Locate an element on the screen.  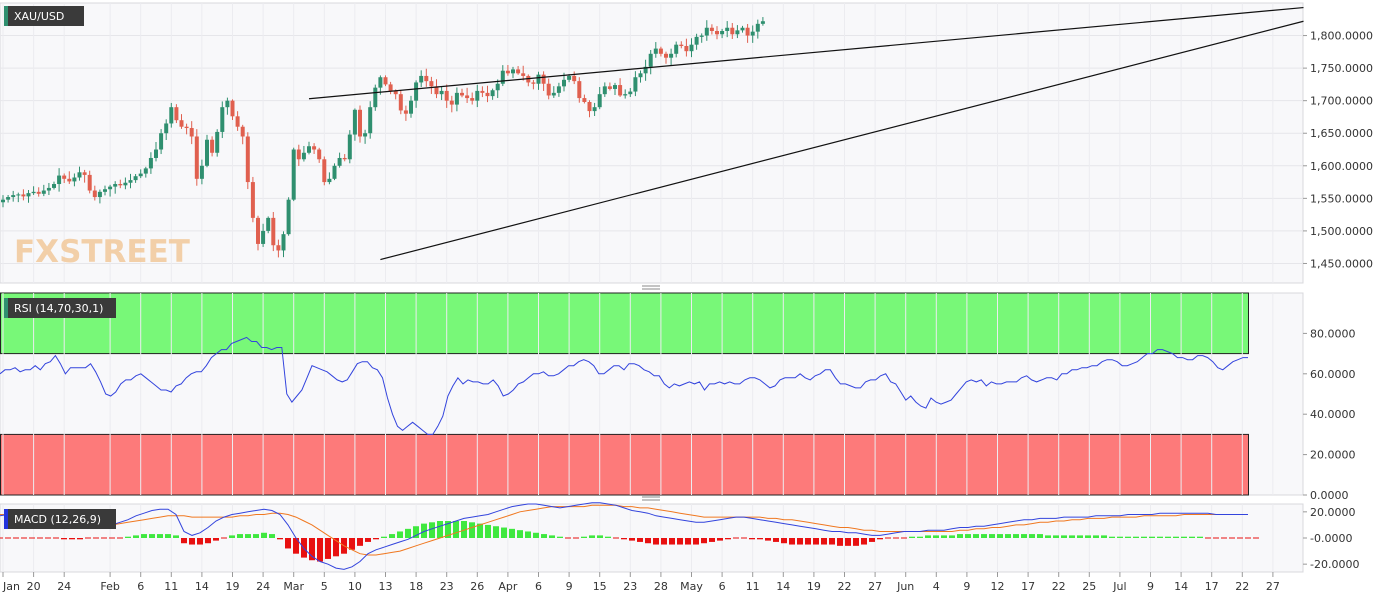
macd-legend-box is located at coordinates (60, 519).